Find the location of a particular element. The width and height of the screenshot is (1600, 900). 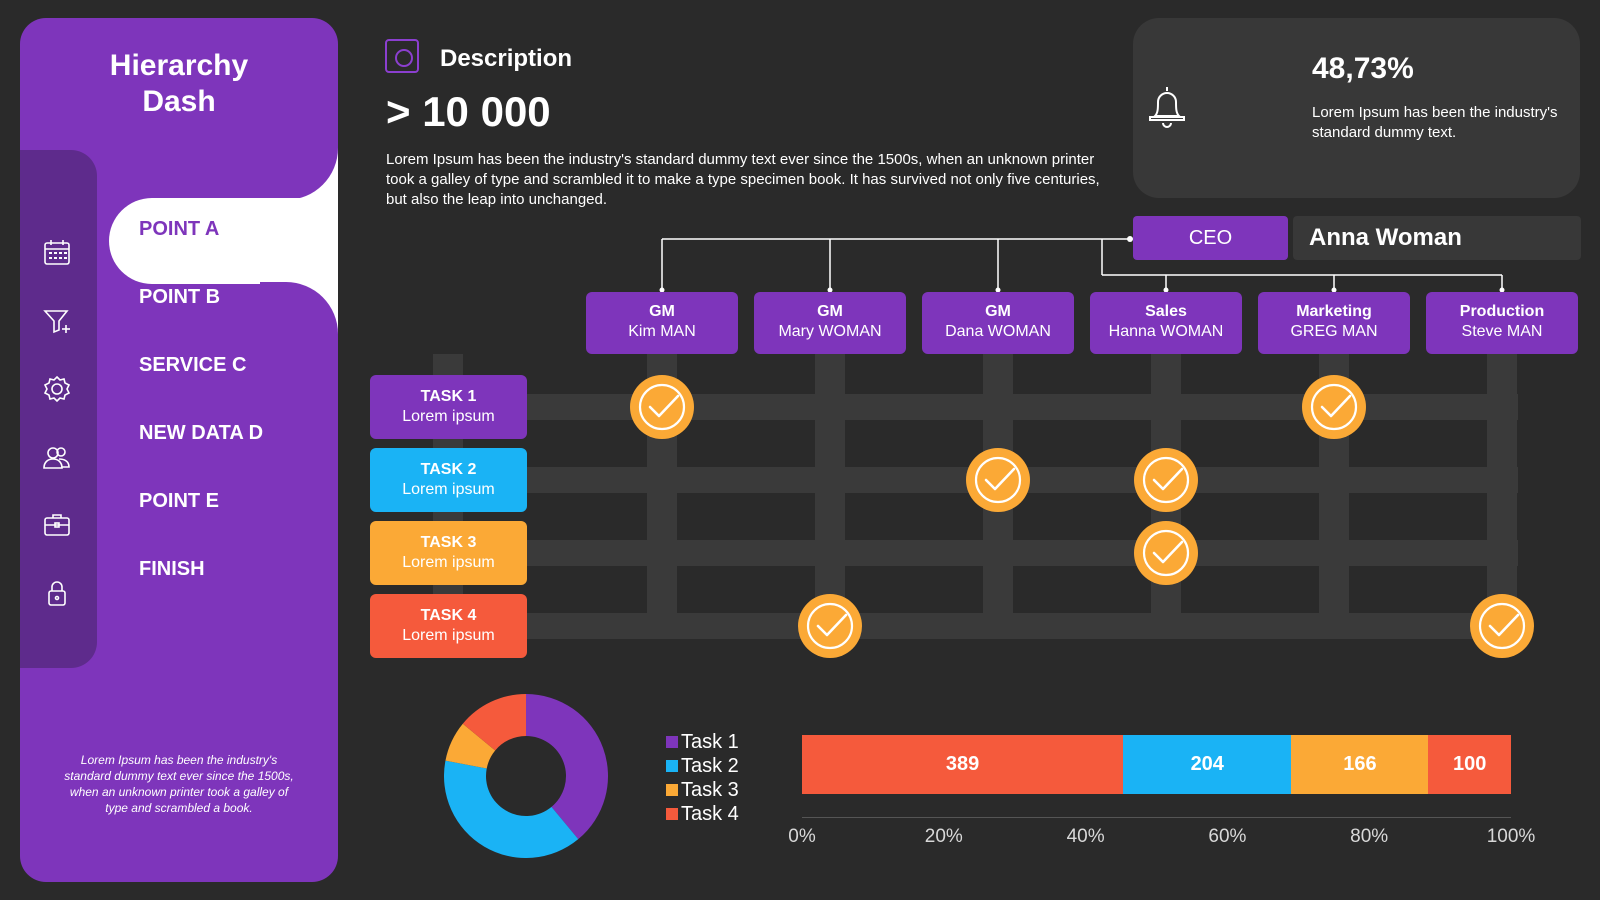

ceo-name: Anna Woman is located at coordinates (1437, 238).